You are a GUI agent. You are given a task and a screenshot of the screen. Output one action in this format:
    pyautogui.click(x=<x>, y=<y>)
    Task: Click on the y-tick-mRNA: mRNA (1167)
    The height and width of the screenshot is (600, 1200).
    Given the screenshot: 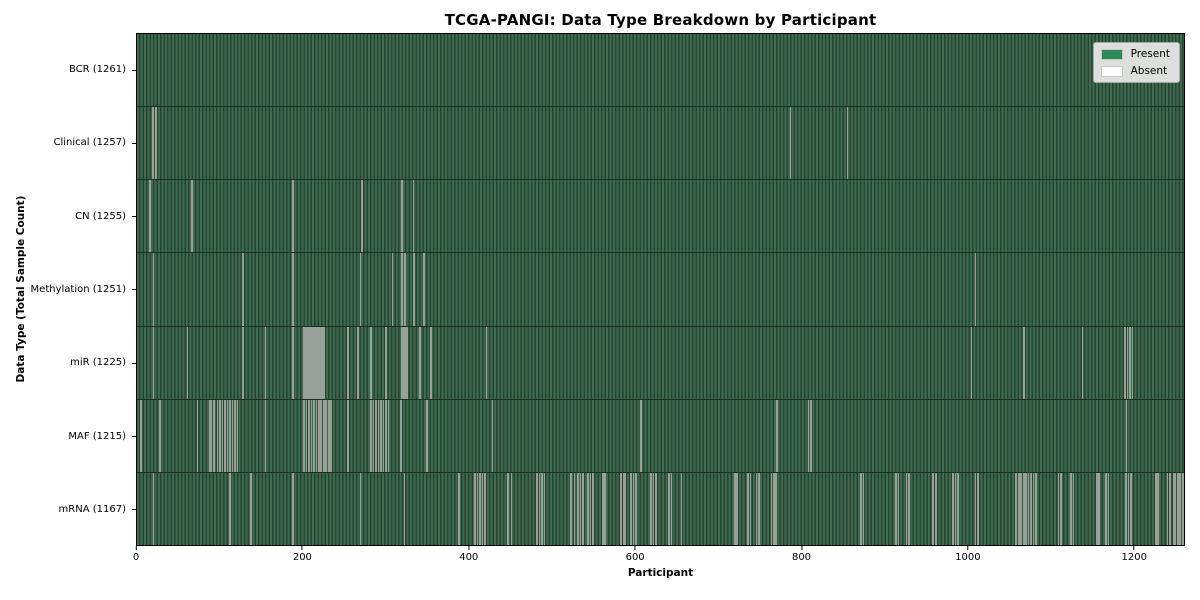 What is the action you would take?
    pyautogui.click(x=68, y=509)
    